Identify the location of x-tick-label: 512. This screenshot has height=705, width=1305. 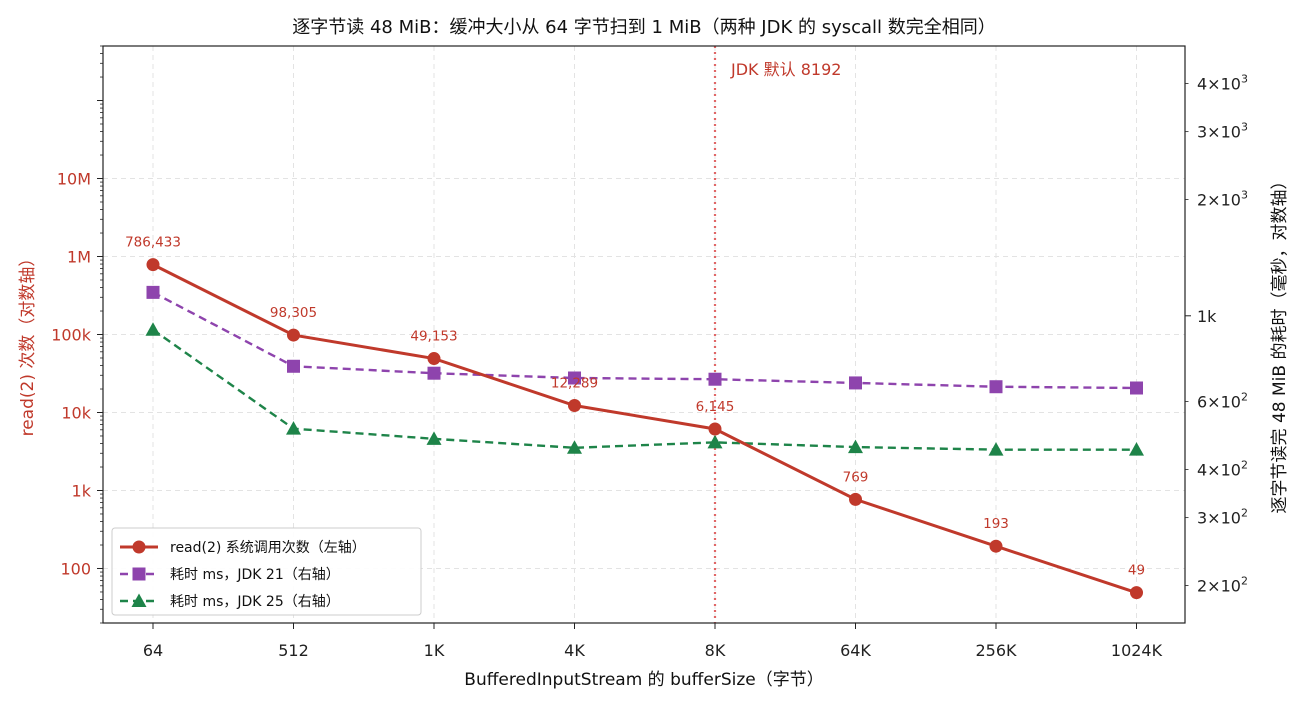
(293, 650).